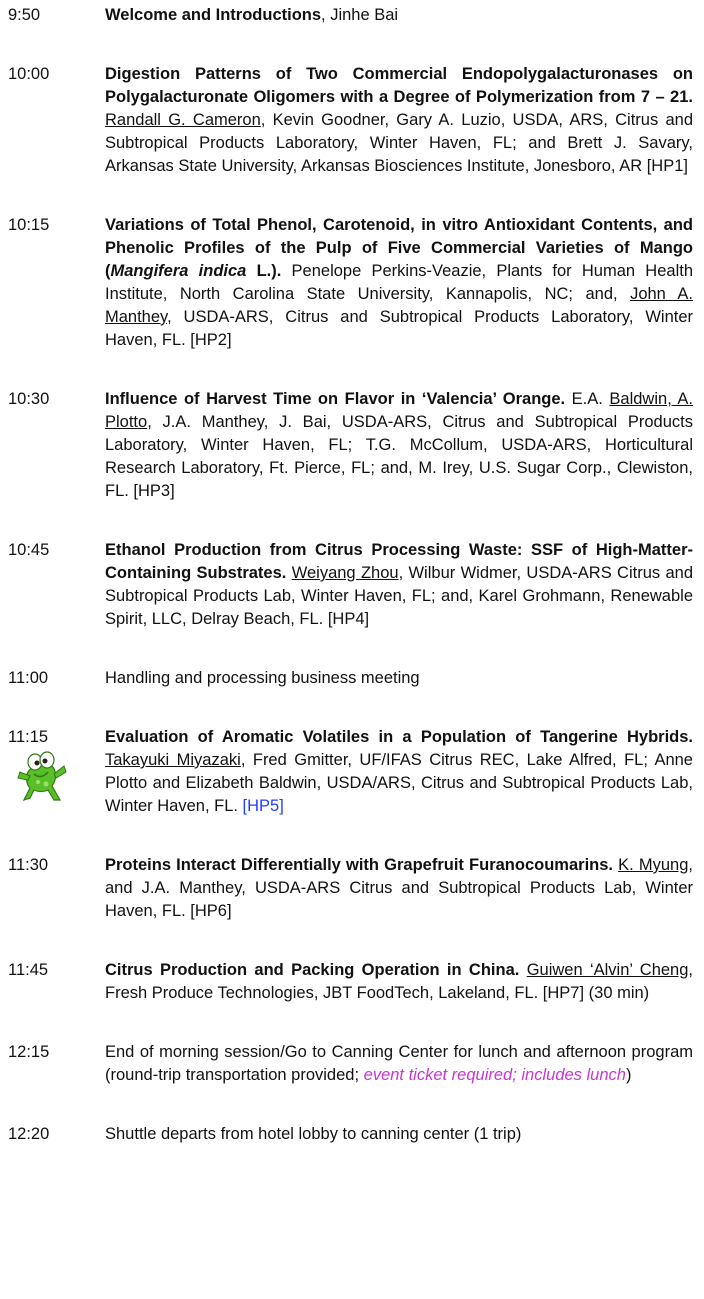 The width and height of the screenshot is (704, 1299). Describe the element at coordinates (399, 410) in the screenshot. I see `text-run: Baldwin, A. Plotto` at that location.